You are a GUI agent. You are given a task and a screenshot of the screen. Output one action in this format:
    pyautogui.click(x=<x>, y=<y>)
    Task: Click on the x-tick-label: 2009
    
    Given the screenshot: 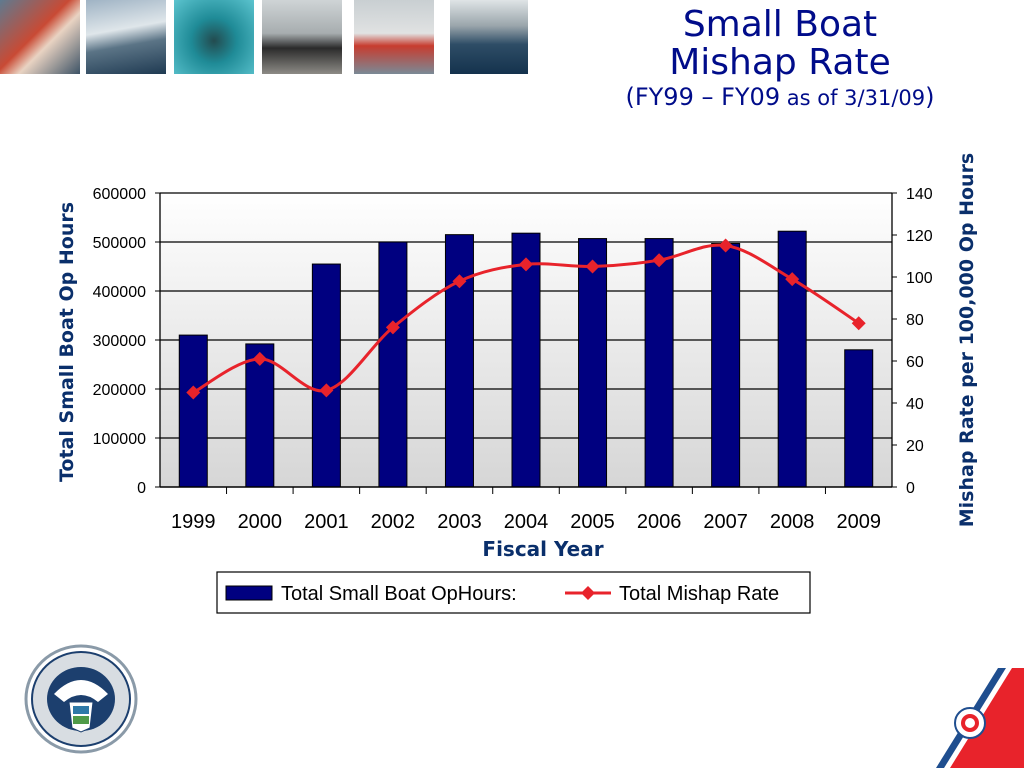 What is the action you would take?
    pyautogui.click(x=858, y=522)
    